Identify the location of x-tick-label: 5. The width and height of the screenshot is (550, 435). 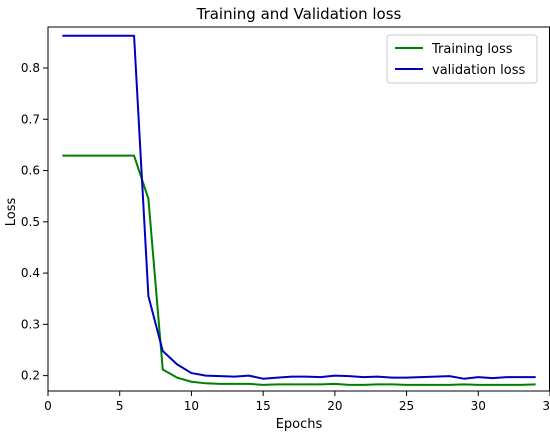
(120, 406).